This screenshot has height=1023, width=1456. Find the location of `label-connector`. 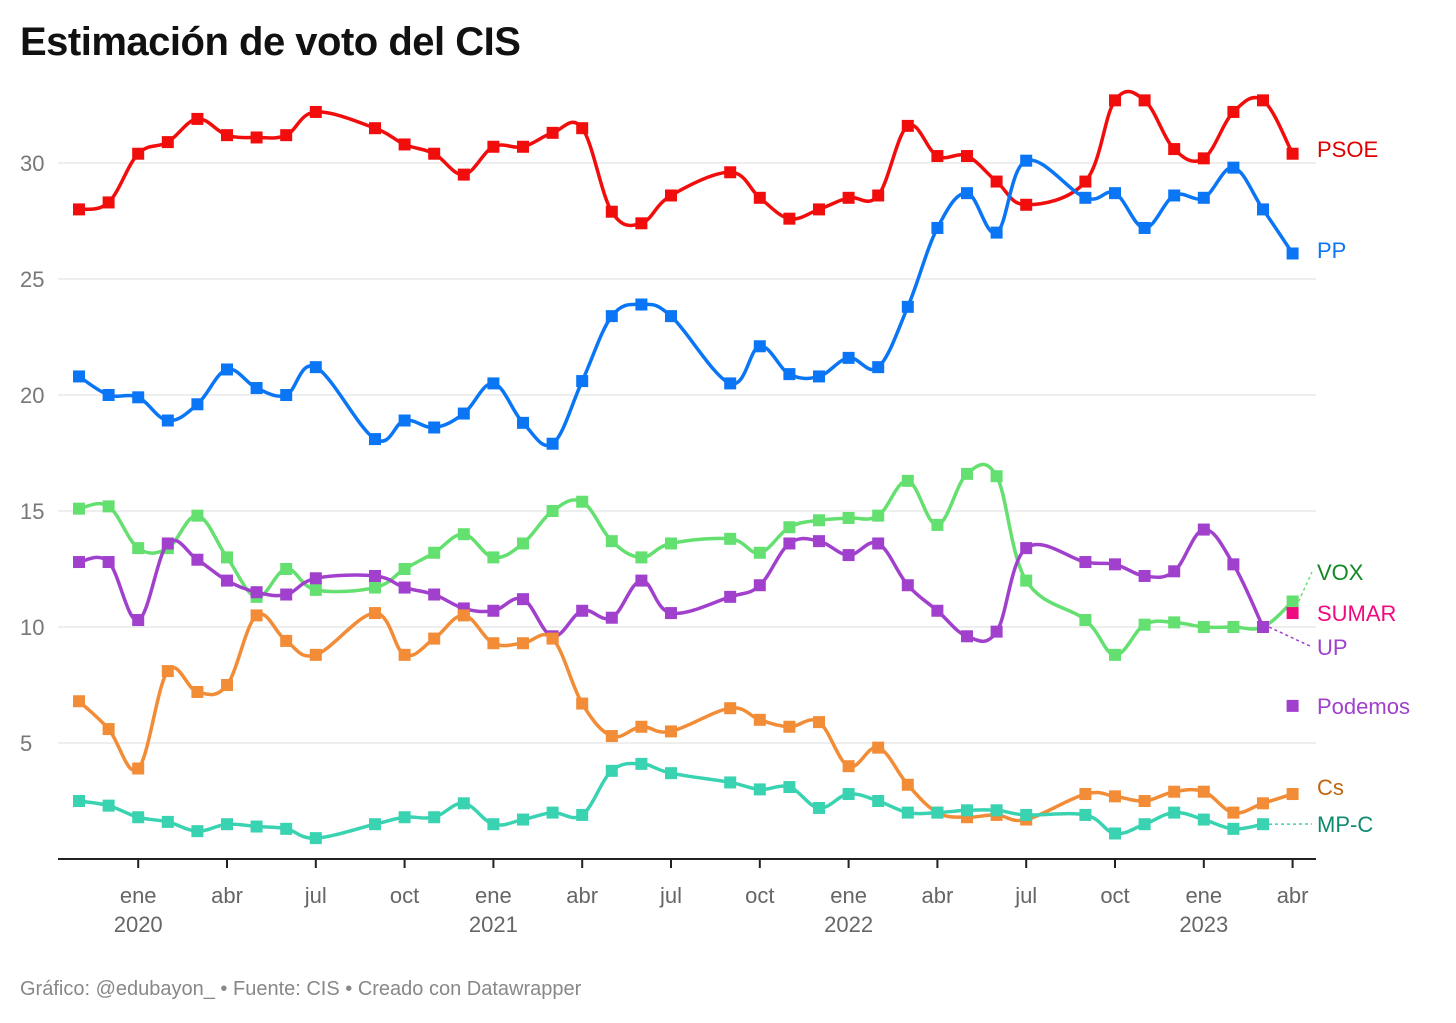

label-connector is located at coordinates (1305, 586).